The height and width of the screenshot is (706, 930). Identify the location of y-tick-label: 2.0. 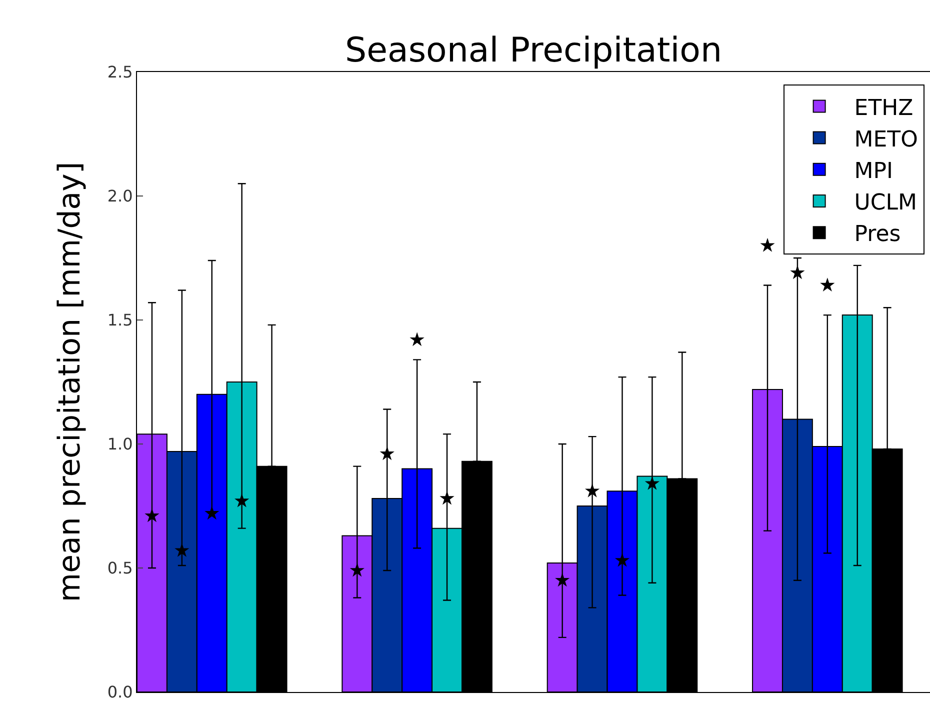
(120, 196).